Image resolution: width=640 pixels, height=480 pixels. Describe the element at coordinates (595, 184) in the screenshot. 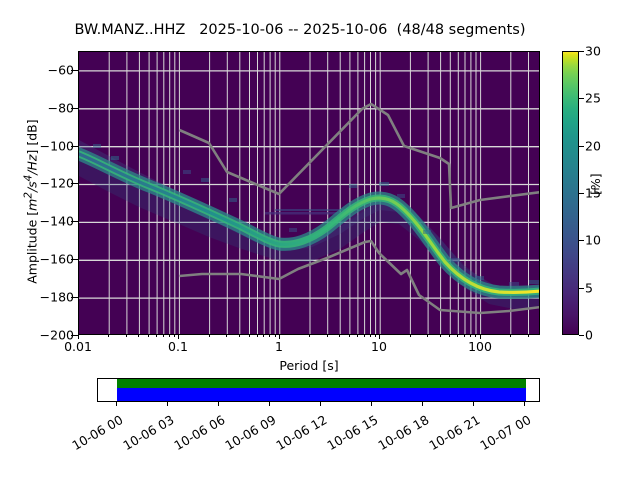

I see `colorbar-label: [%]` at that location.